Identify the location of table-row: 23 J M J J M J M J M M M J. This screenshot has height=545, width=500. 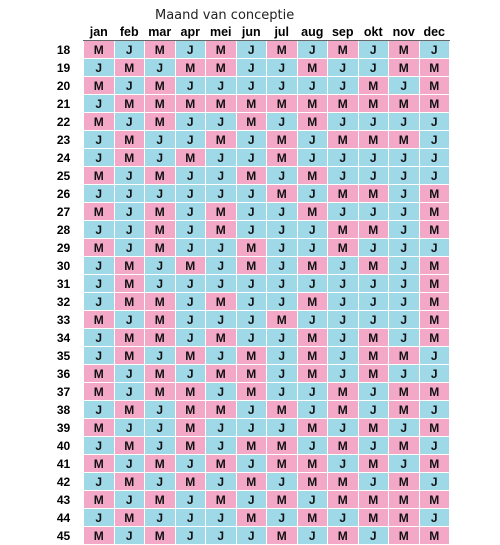
(239, 139).